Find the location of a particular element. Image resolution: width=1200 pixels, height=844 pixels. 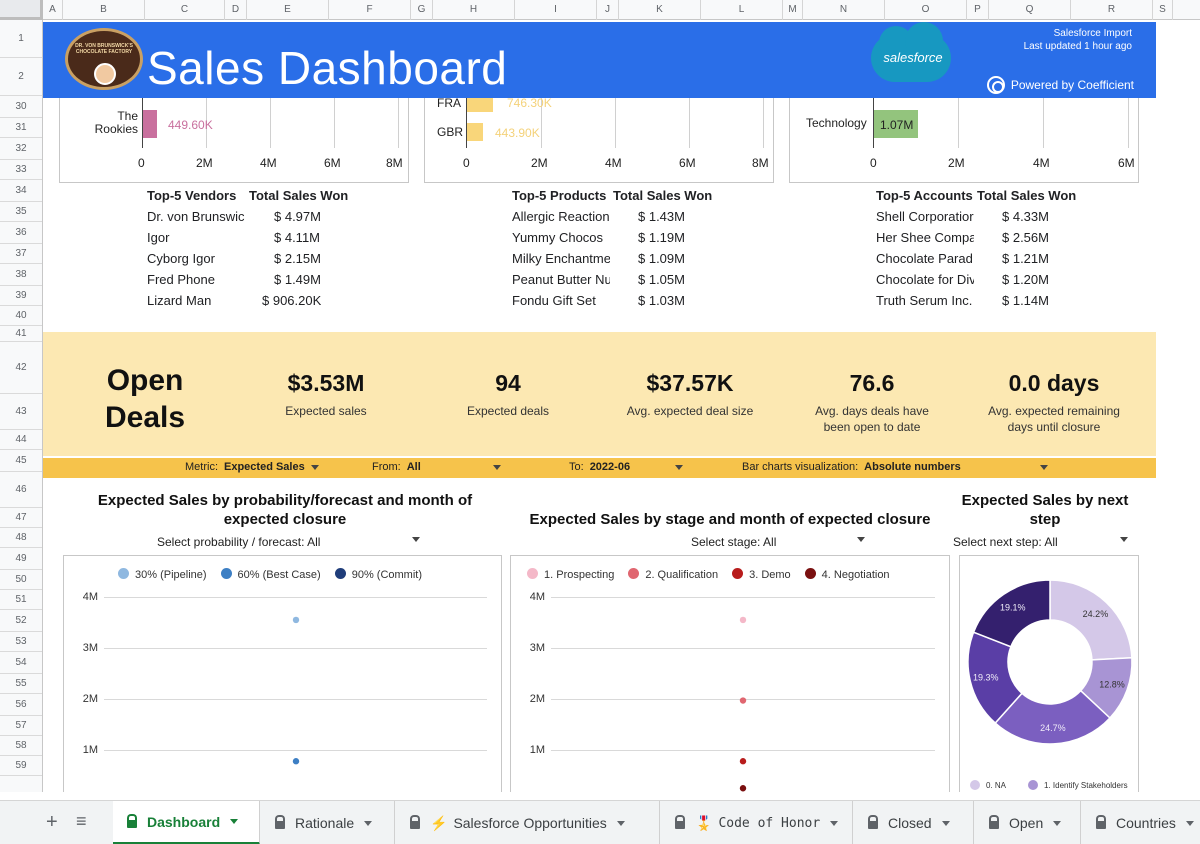

column-header-f: F is located at coordinates (370, 10).